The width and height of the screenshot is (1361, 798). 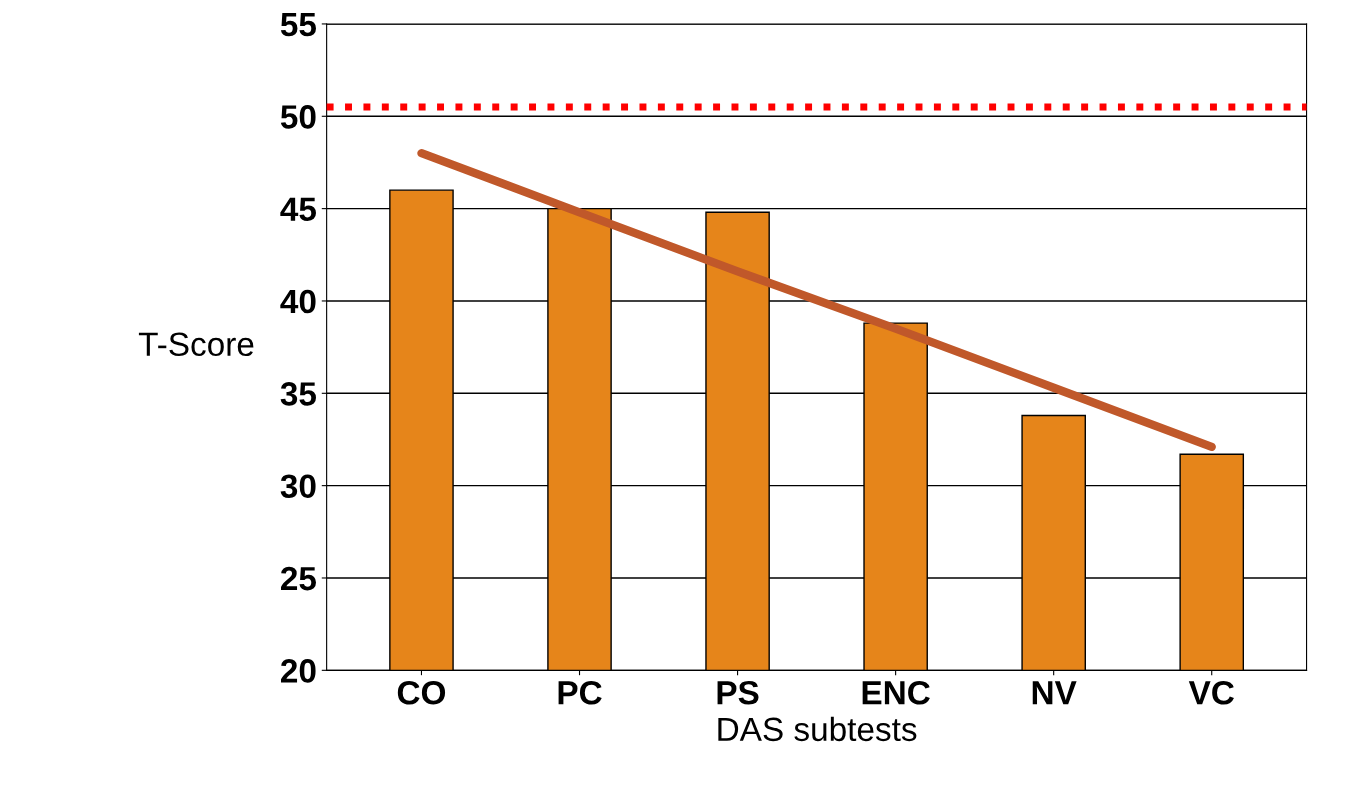 What do you see at coordinates (298, 578) in the screenshot?
I see `y-tick-label: 25` at bounding box center [298, 578].